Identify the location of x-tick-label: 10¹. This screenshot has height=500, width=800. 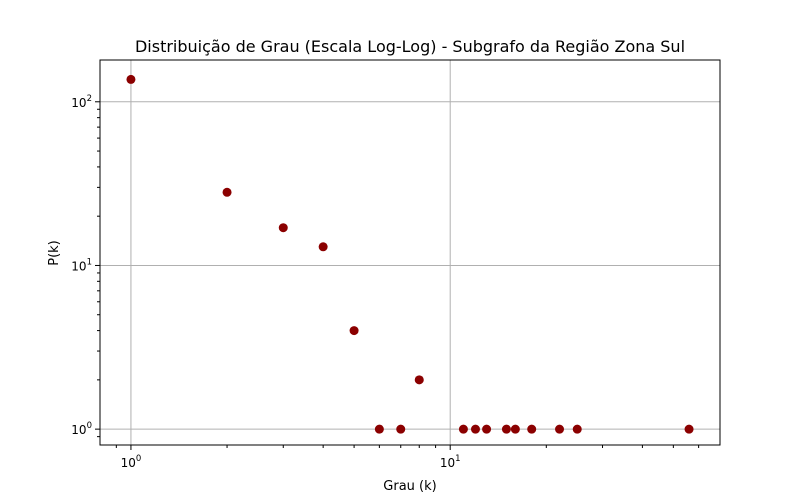
(450, 462).